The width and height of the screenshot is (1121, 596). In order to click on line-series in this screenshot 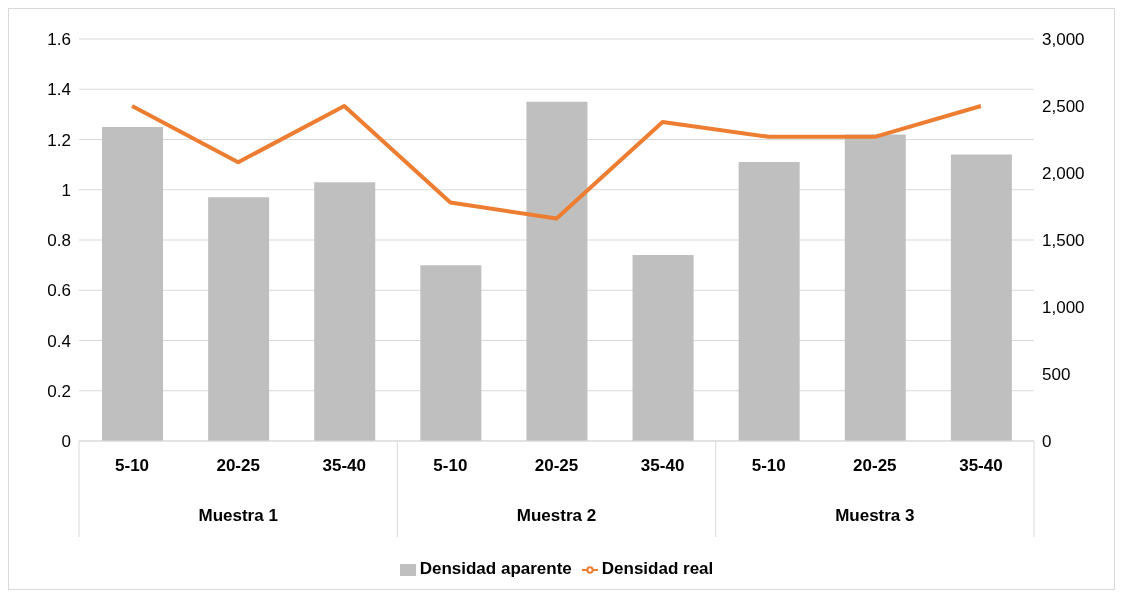, I will do `click(556, 162)`.